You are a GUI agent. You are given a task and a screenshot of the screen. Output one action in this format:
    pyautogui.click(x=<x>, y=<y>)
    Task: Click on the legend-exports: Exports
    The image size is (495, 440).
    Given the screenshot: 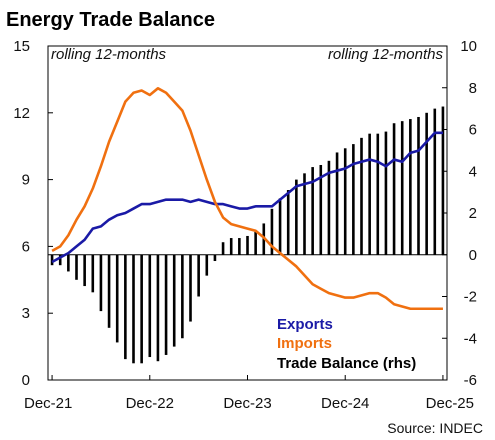 What is the action you would take?
    pyautogui.click(x=305, y=324)
    